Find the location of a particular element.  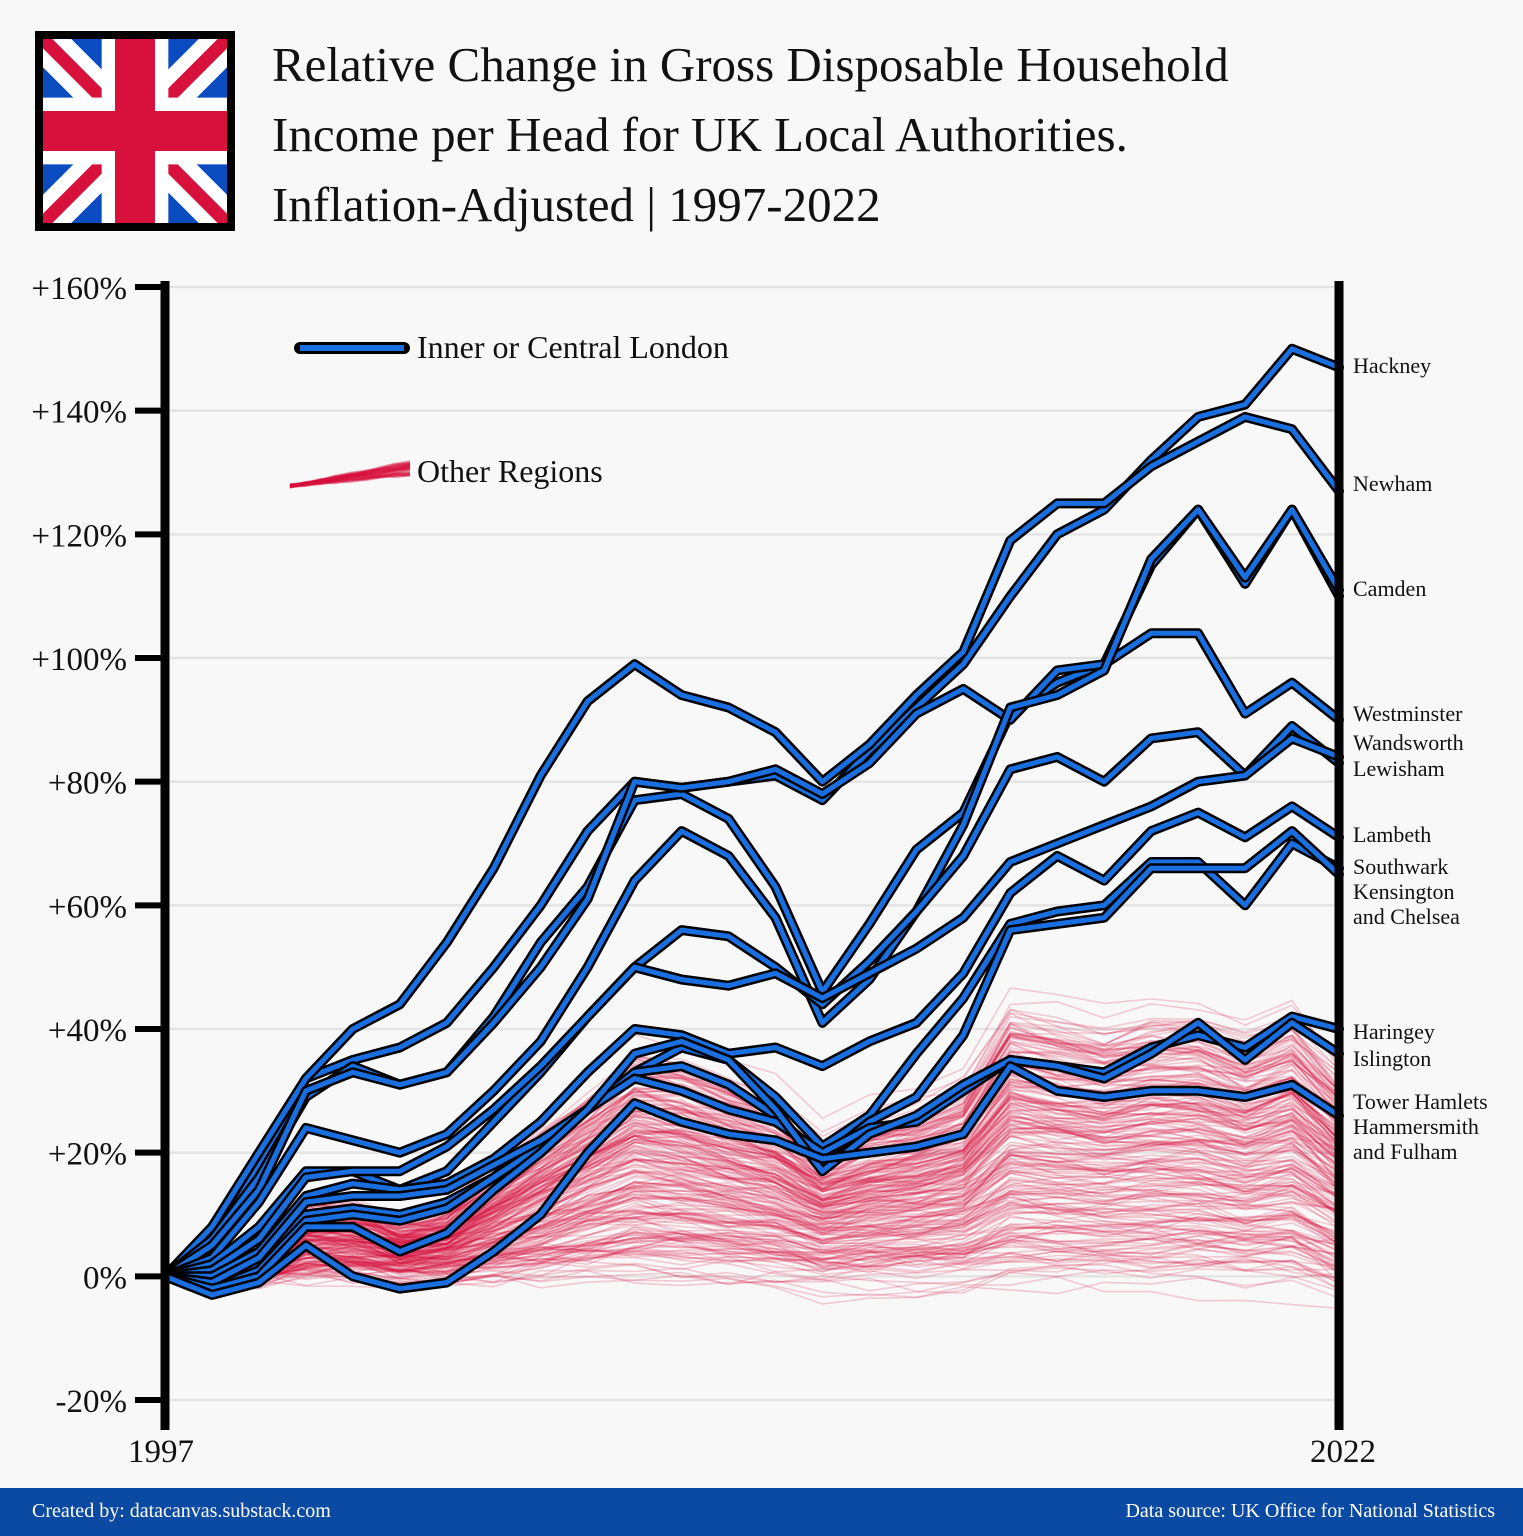

x-tick-label: 2022 is located at coordinates (1343, 1452).